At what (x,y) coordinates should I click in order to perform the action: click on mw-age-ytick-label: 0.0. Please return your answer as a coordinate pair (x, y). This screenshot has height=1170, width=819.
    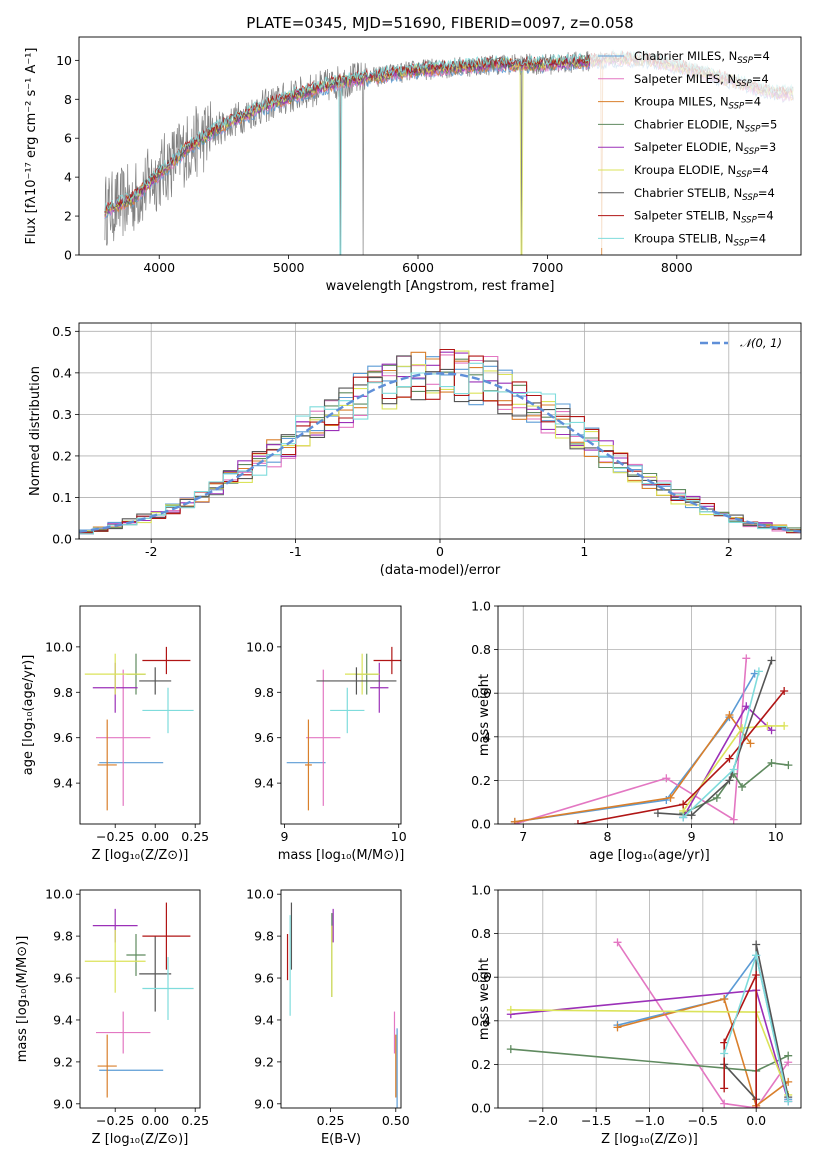
    Looking at the image, I should click on (481, 824).